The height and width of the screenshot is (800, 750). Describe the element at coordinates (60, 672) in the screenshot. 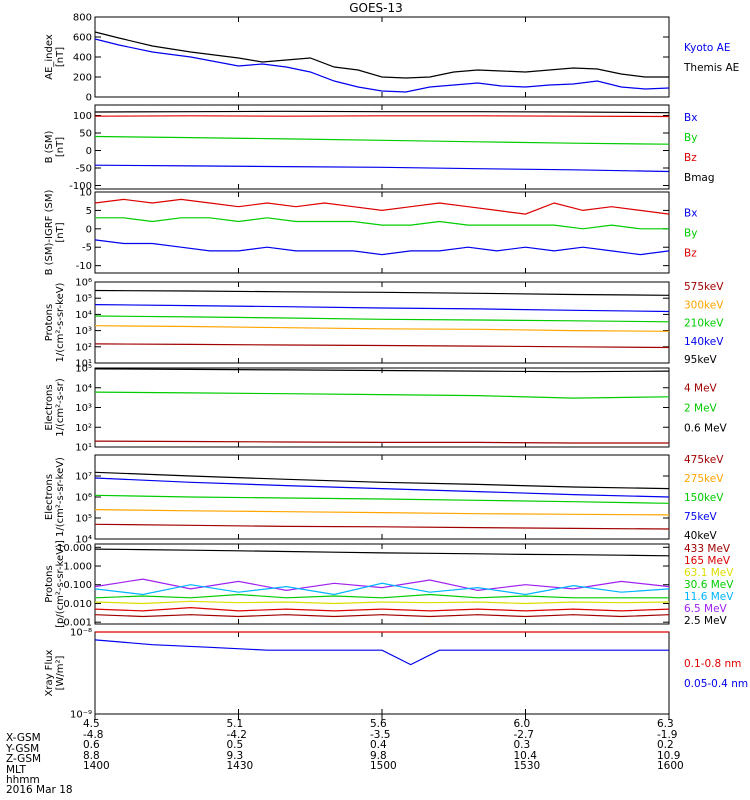

I see `y-axis-title: [W/m²]` at that location.